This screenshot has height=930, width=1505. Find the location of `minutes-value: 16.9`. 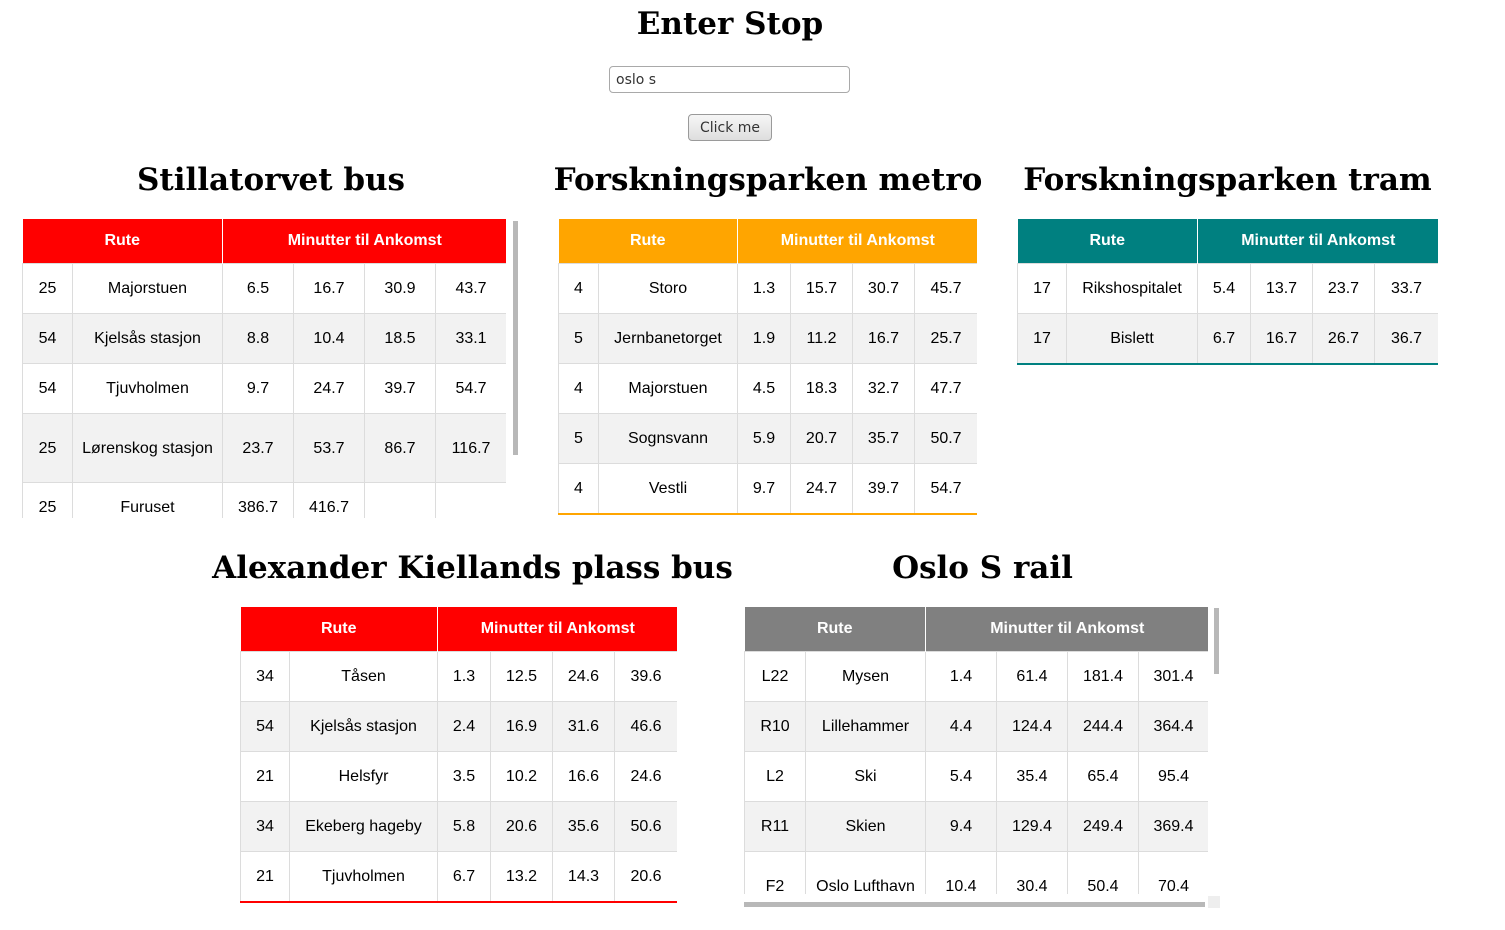

minutes-value: 16.9 is located at coordinates (521, 726).